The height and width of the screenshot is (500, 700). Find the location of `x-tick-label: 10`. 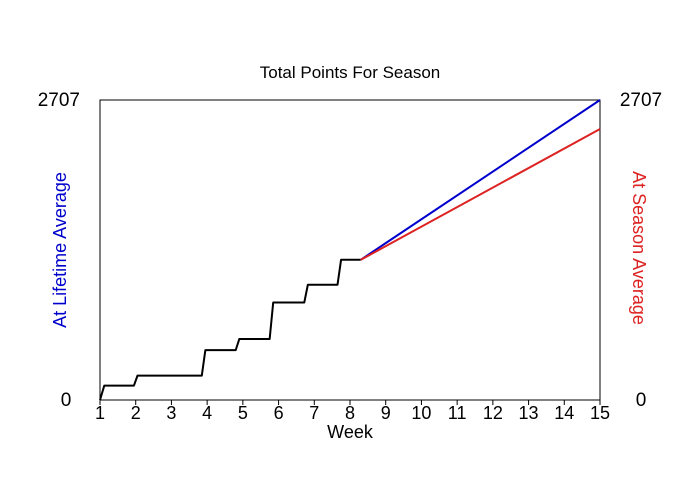

x-tick-label: 10 is located at coordinates (421, 413).